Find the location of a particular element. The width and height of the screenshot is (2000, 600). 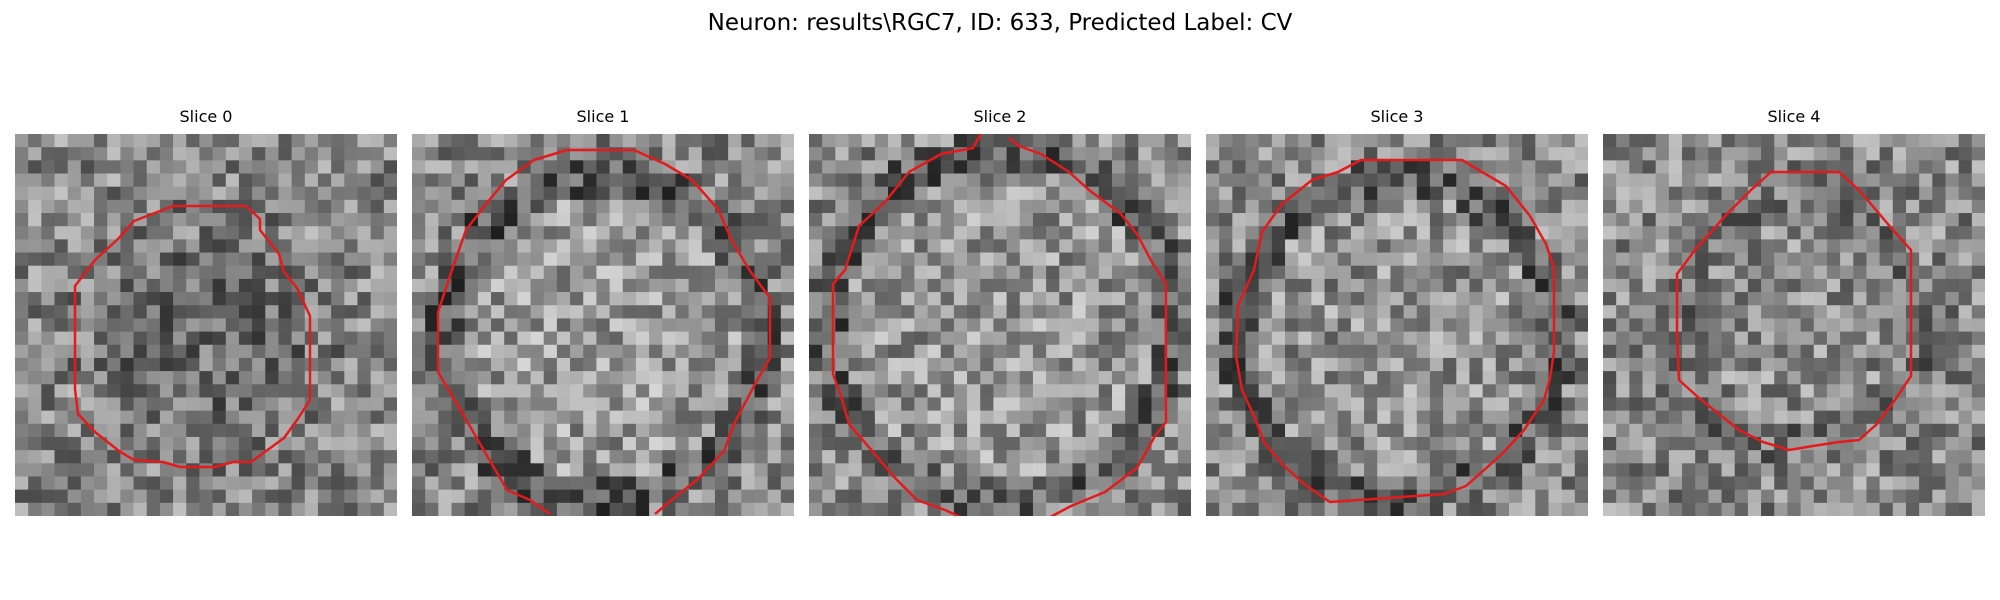

slice-panel-0: Slice 0 is located at coordinates (206, 311).